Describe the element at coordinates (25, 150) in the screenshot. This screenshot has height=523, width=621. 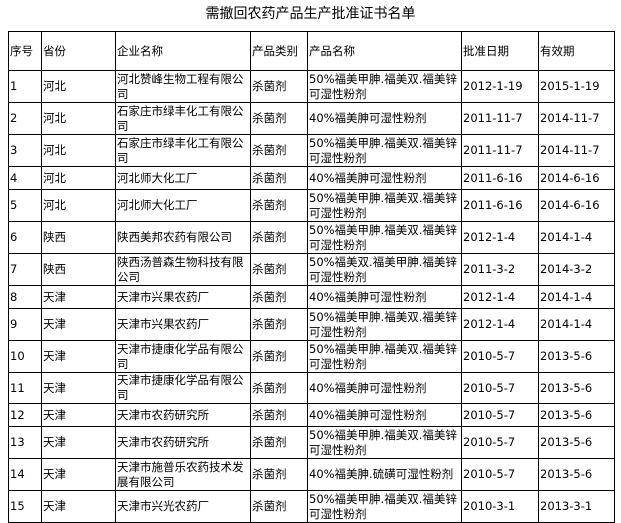
I see `cell-index: 3` at that location.